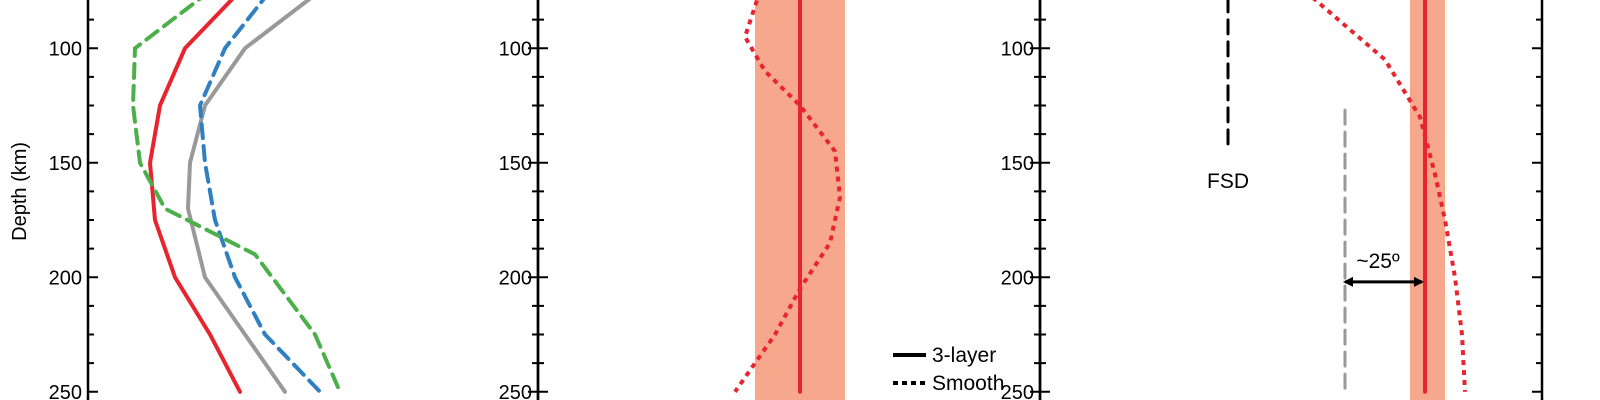  Describe the element at coordinates (1427, 200) in the screenshot. I see `uncertainty-band` at that location.